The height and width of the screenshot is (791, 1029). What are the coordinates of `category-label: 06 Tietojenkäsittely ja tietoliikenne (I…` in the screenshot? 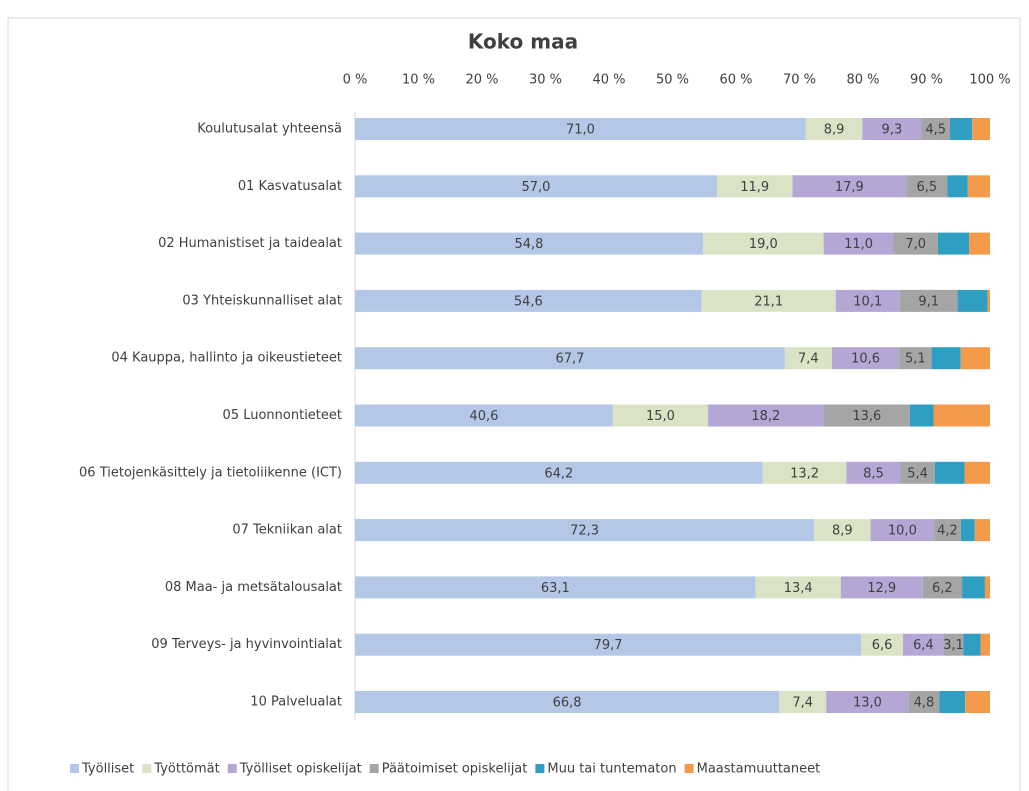 It's located at (210, 472).